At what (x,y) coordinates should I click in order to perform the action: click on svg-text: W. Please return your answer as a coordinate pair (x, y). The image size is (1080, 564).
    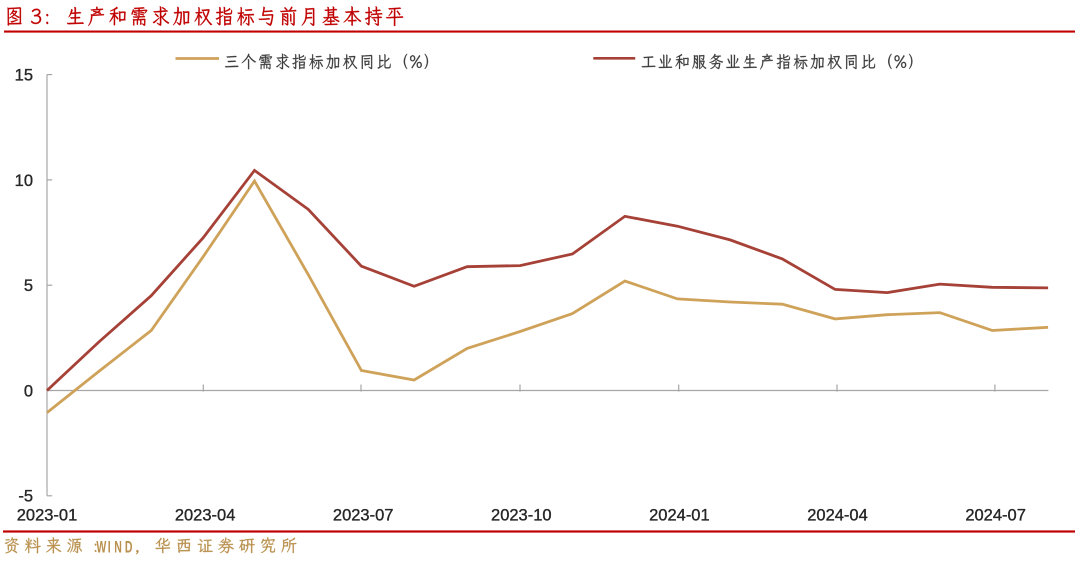
    Looking at the image, I should click on (101, 546).